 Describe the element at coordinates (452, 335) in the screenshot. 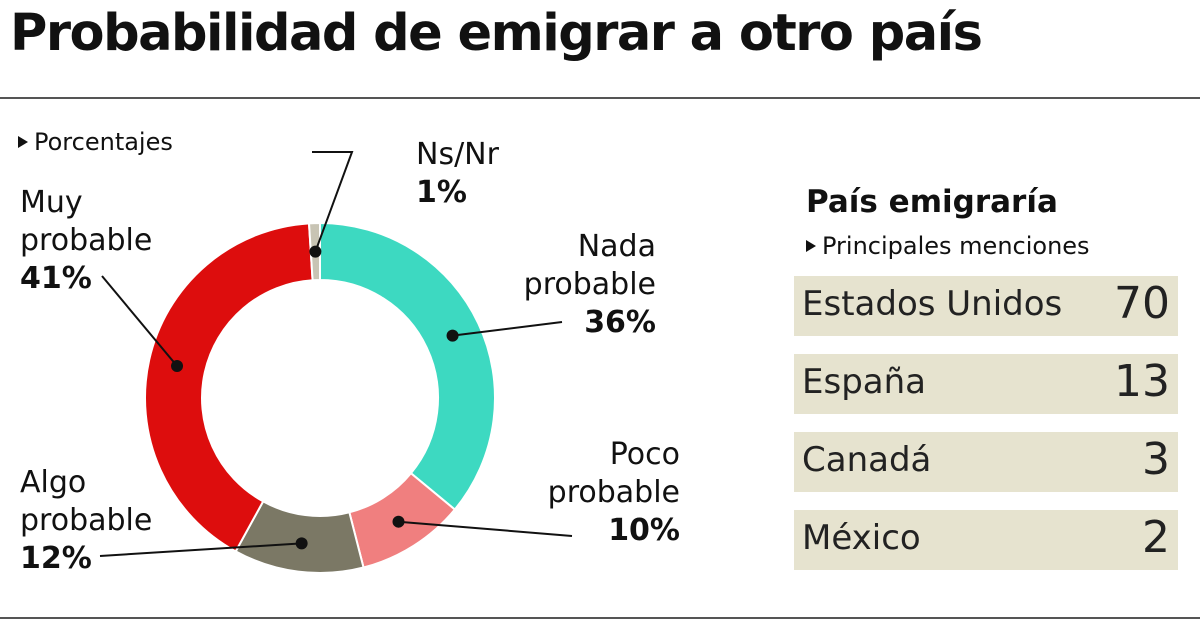

I see `leader-dot-nada` at that location.